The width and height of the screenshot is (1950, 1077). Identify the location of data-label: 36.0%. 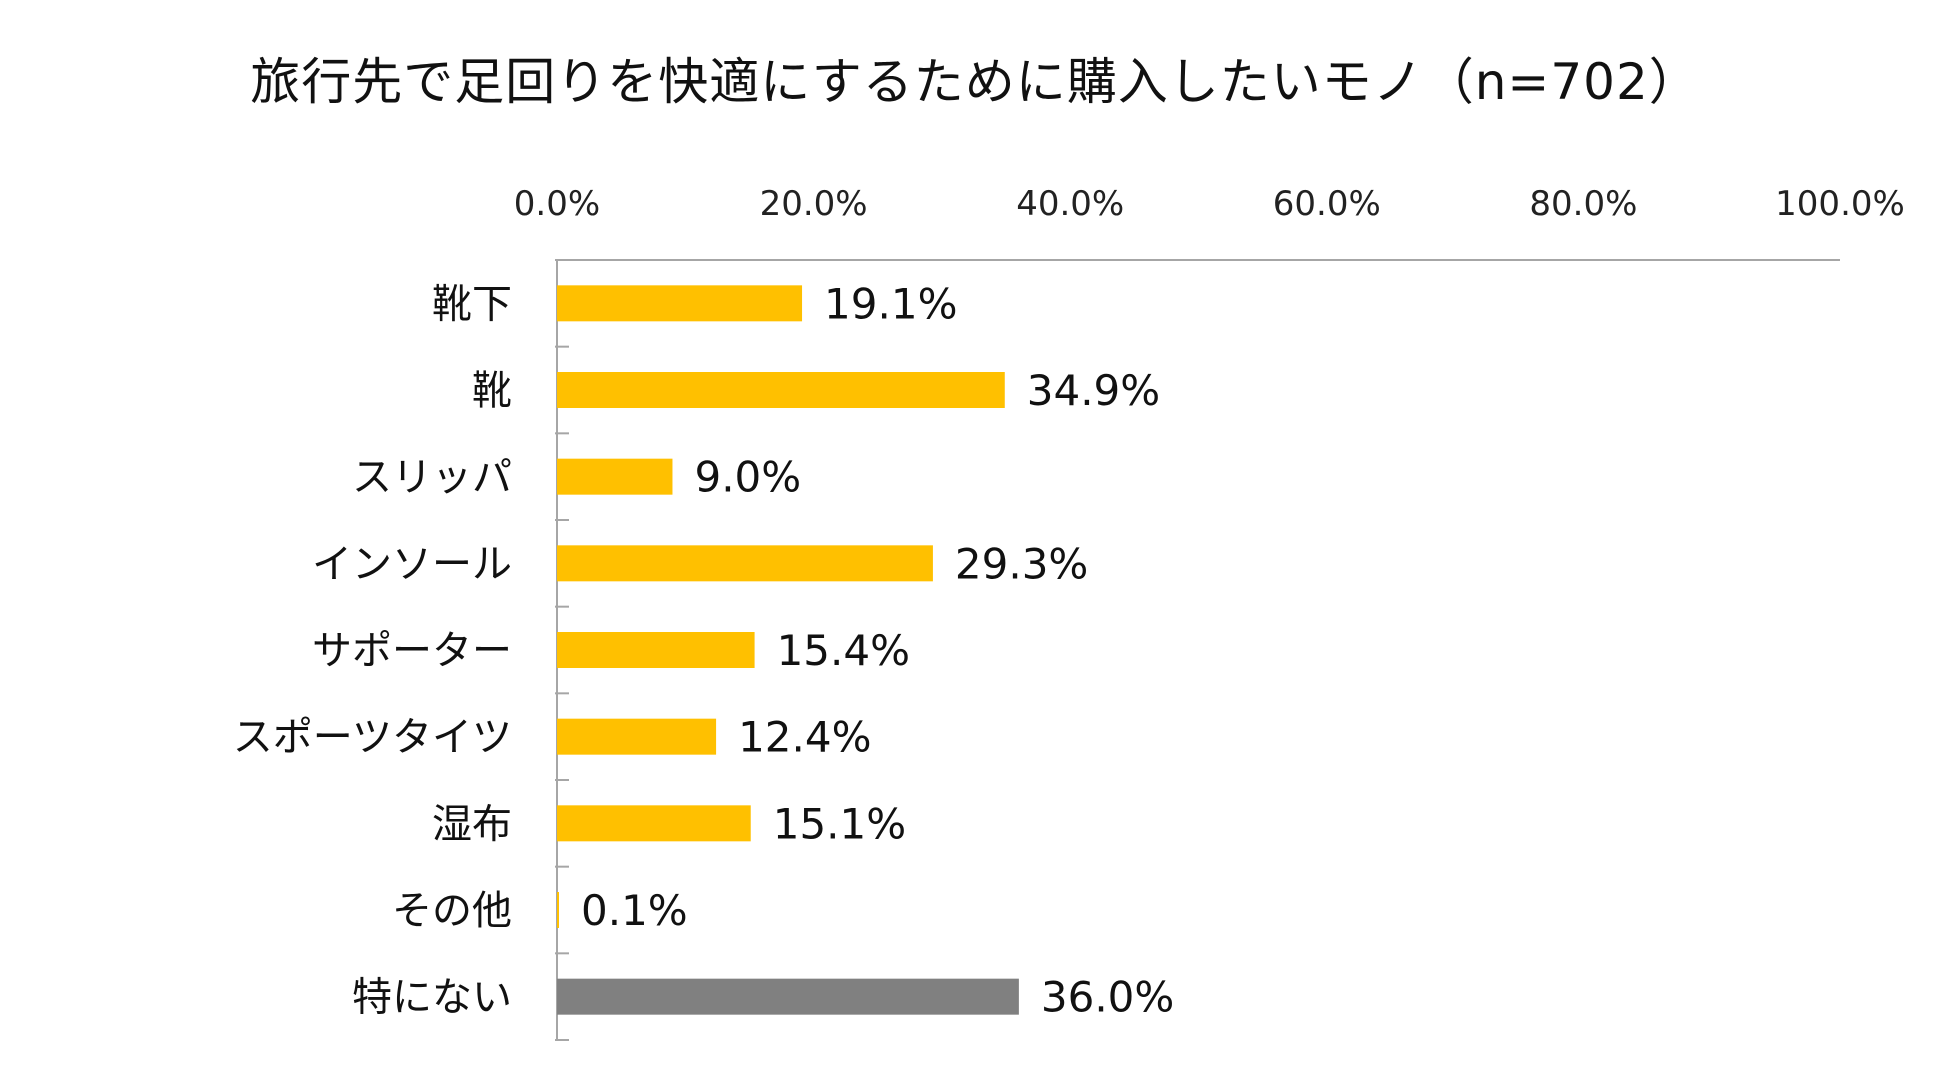
(1107, 997).